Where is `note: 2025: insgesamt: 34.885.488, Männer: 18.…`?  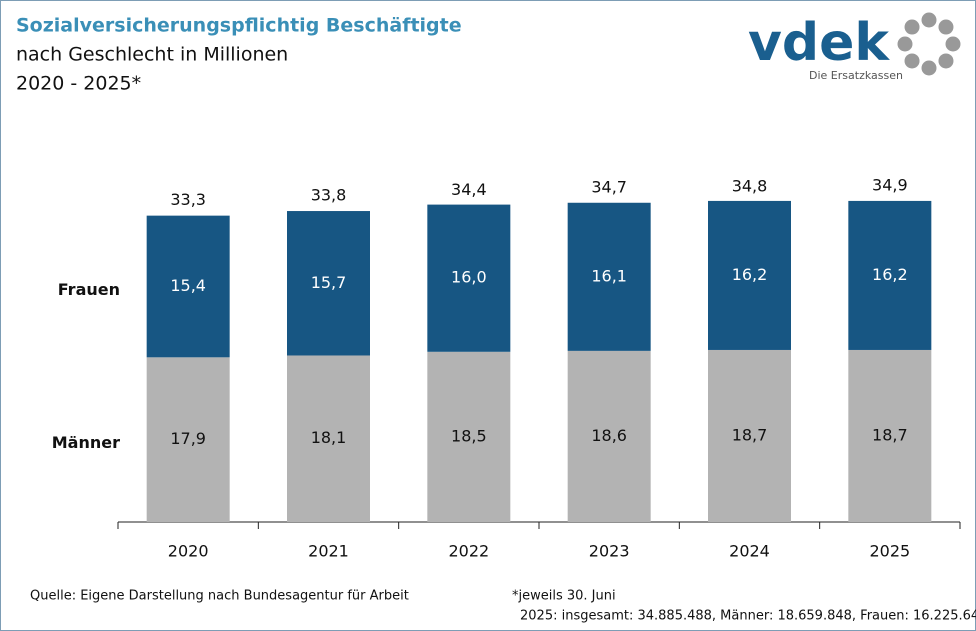
note: 2025: insgesamt: 34.885.488, Männer: 18.… is located at coordinates (748, 616).